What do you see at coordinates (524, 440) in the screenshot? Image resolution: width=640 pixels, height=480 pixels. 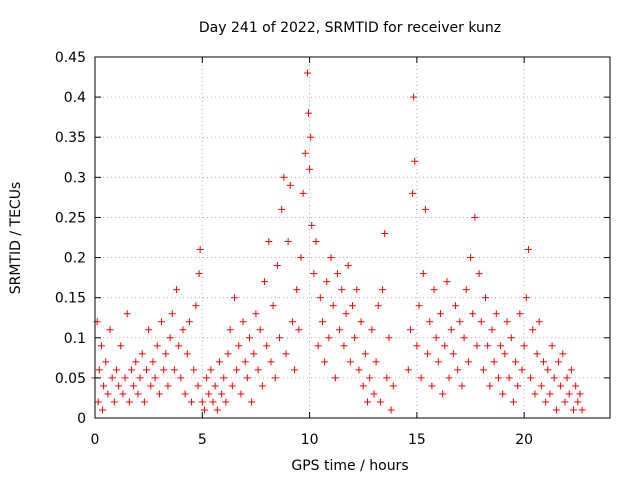 I see `x-tick-label: 20` at bounding box center [524, 440].